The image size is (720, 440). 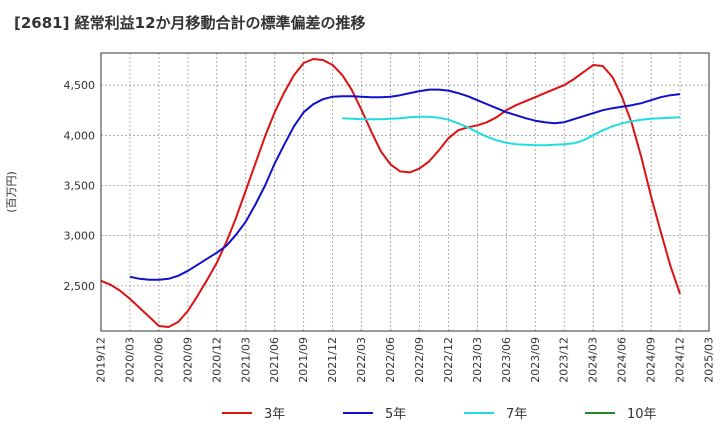 I want to click on x-tick-label: 2021/09, so click(x=303, y=360).